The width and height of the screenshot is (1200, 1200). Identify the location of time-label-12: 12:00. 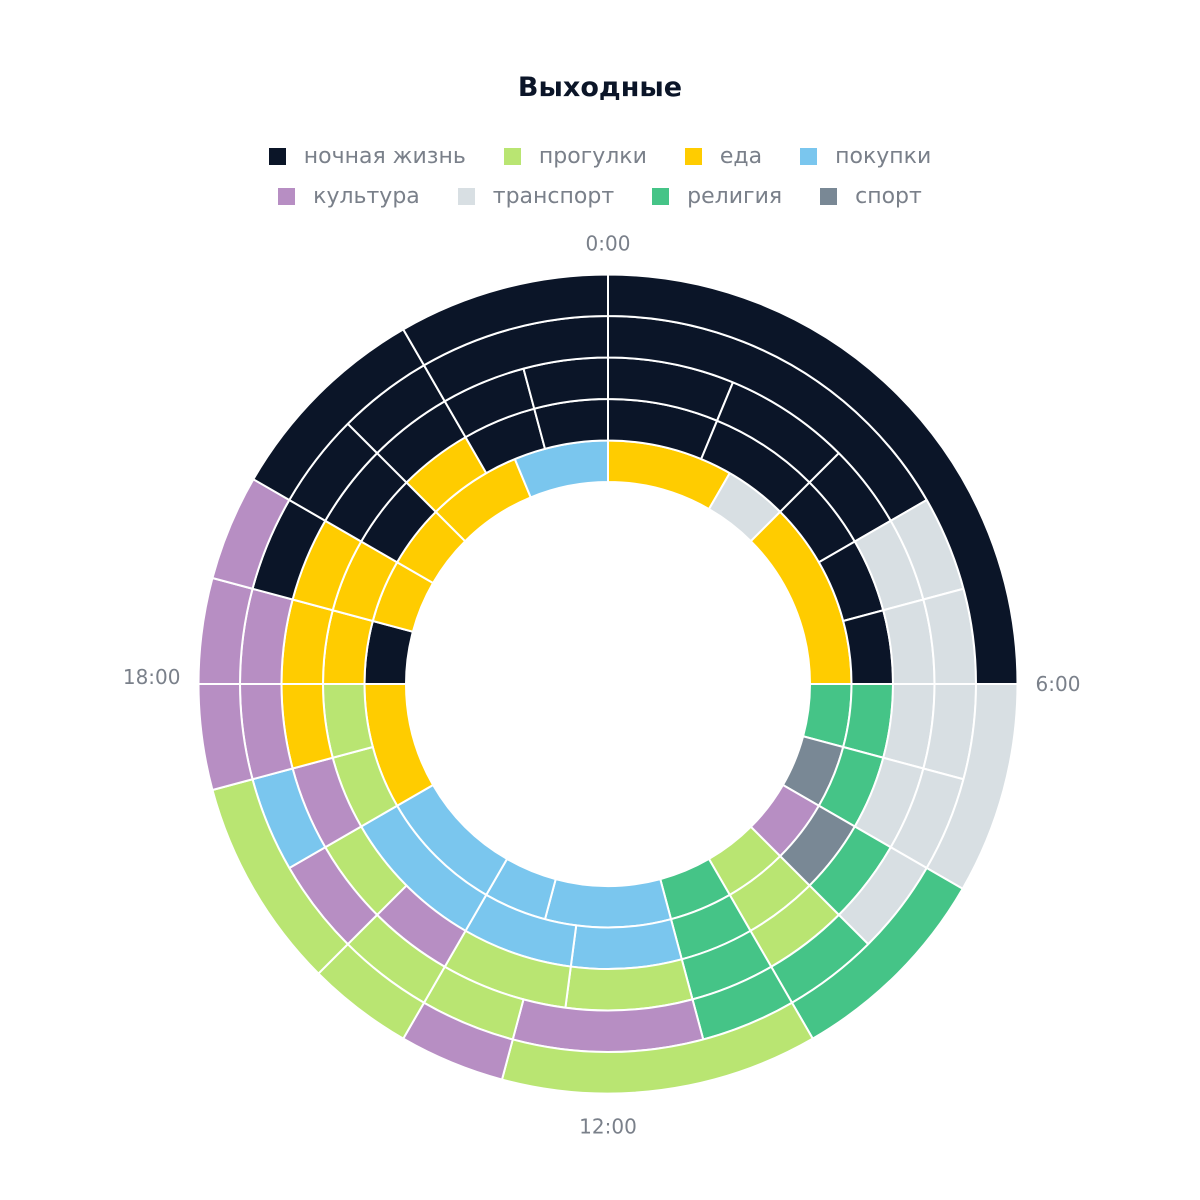
(608, 1127).